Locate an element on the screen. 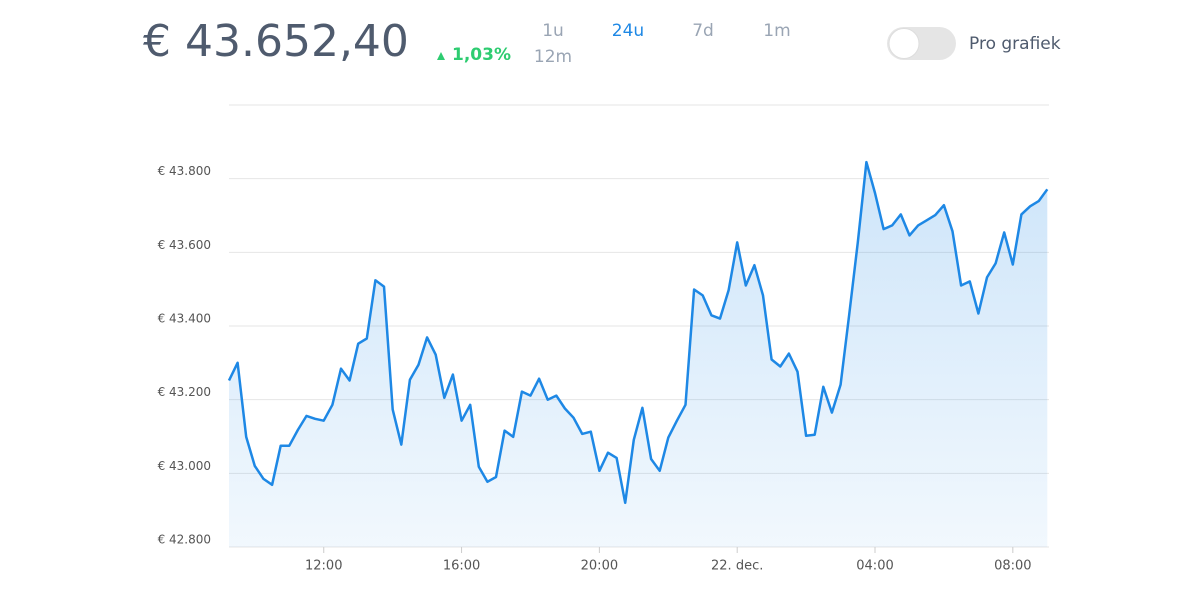  range-button: 1m is located at coordinates (776, 31).